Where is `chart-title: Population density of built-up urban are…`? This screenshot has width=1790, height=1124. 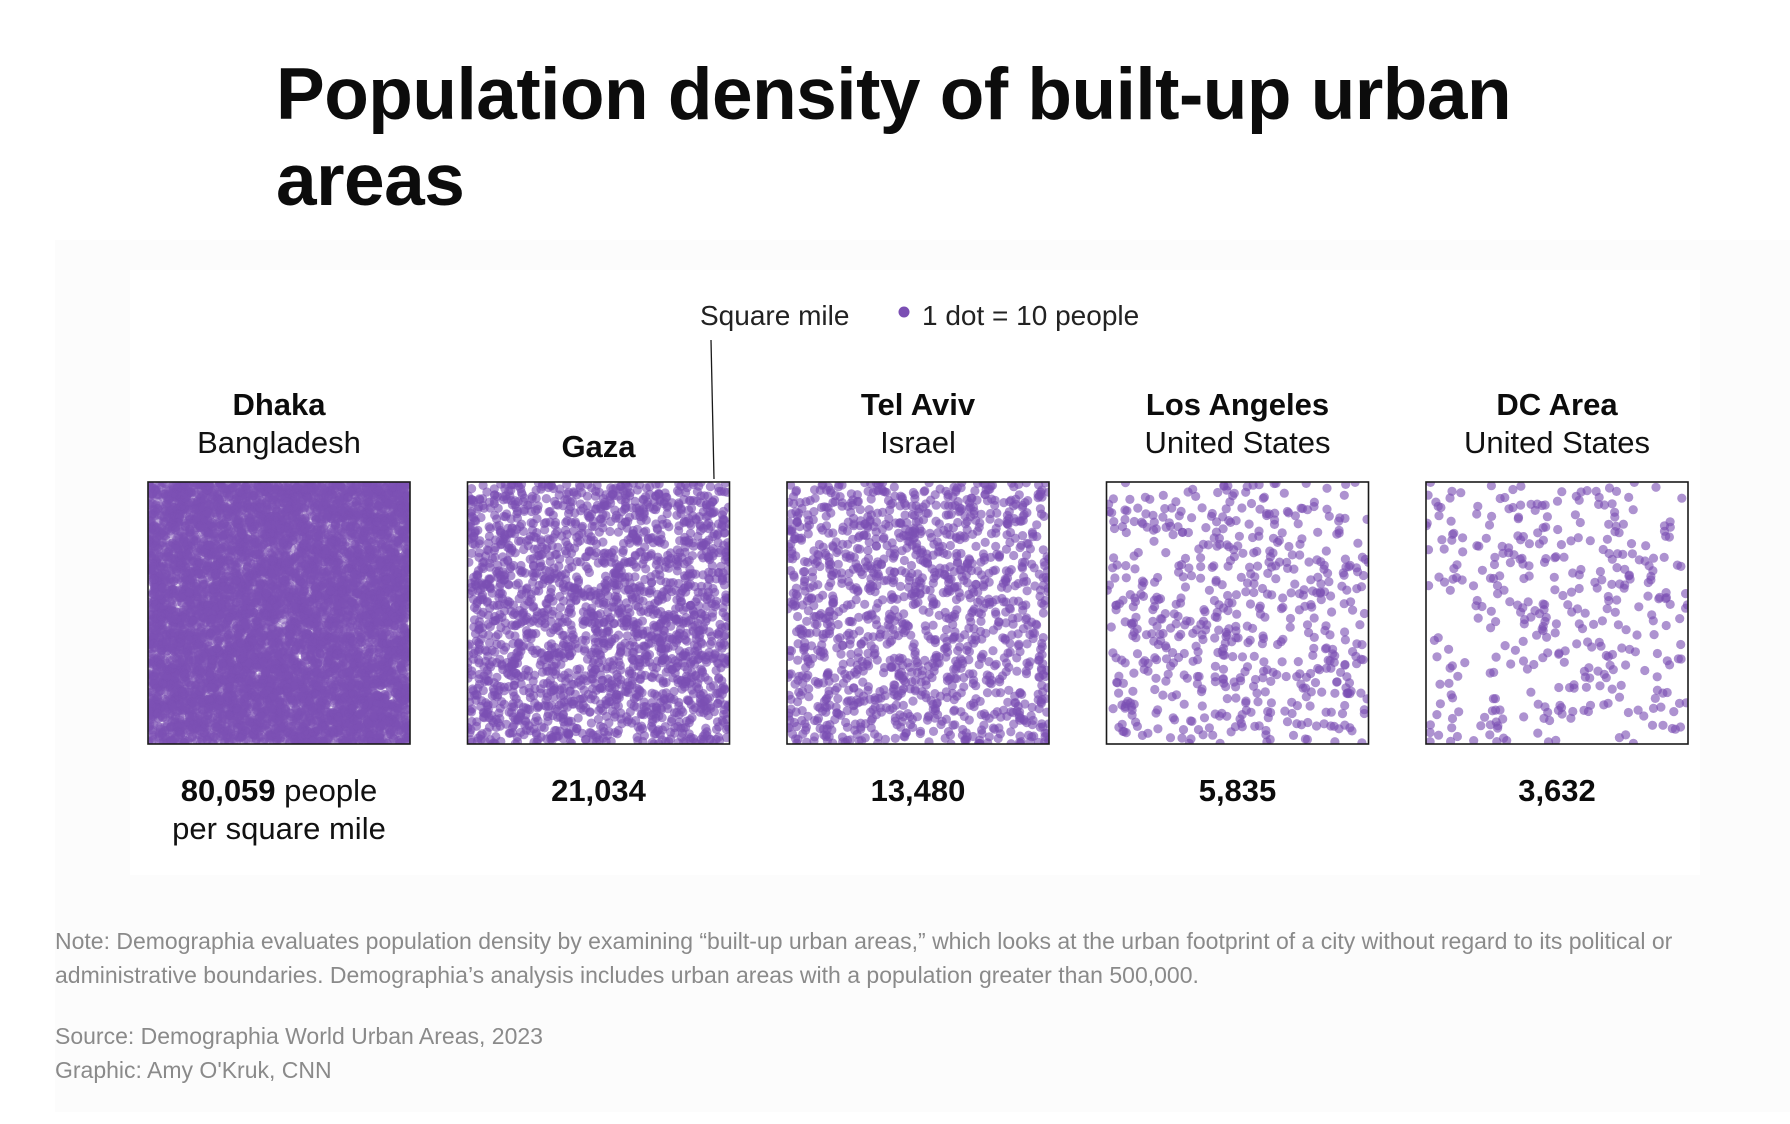
chart-title: Population density of built-up urban are… is located at coordinates (894, 137).